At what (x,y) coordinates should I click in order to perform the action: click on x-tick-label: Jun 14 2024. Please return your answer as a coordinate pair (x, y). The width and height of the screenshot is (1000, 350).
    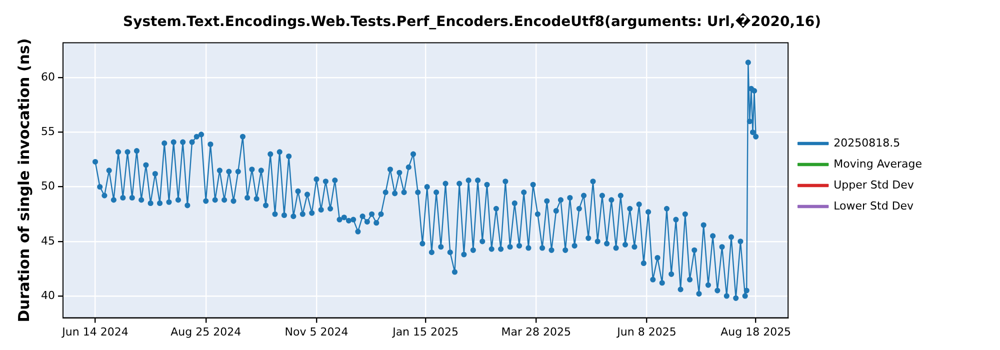
    Looking at the image, I should click on (94, 331).